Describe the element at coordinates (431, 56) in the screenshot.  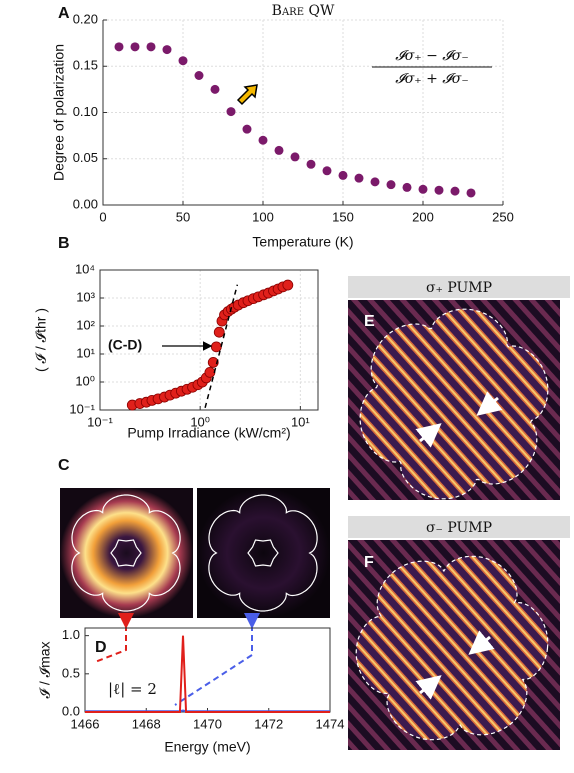
I see `annotation: 𝓘σ₊ − 𝓘σ₋` at that location.